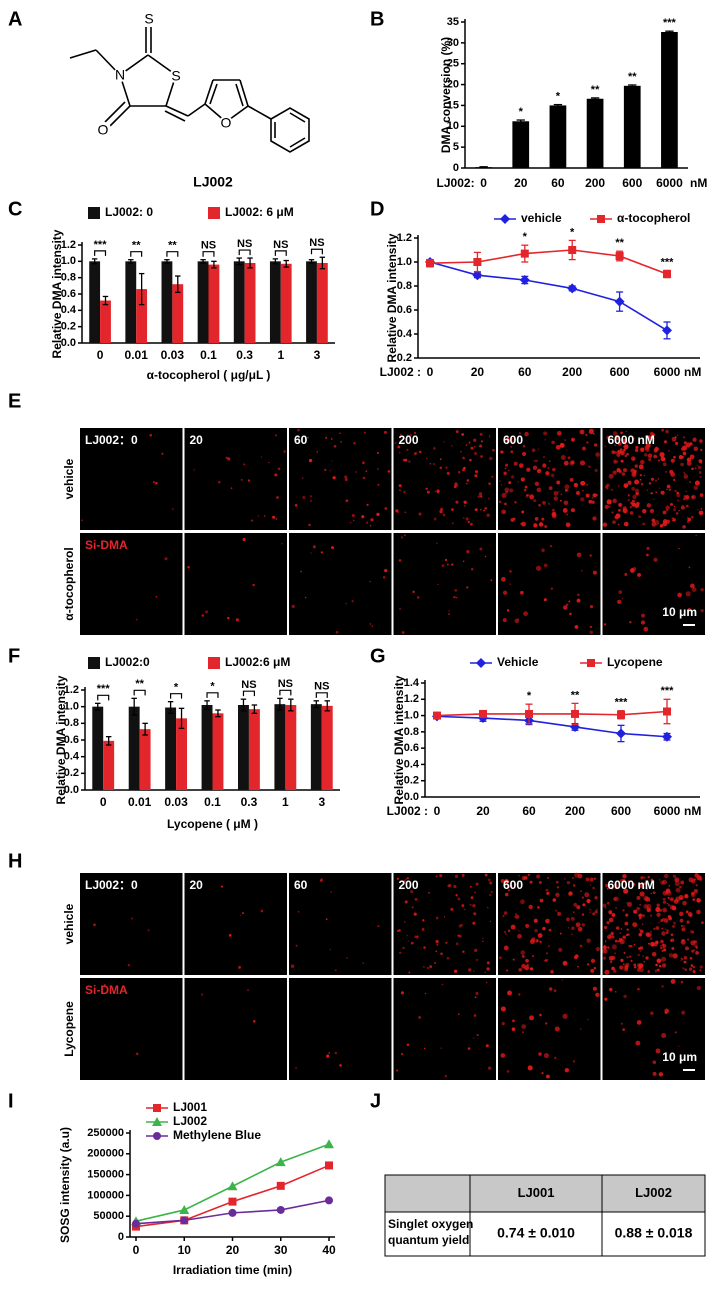 Image resolution: width=714 pixels, height=1295 pixels. What do you see at coordinates (601, 219) in the screenshot?
I see `legend-marker` at bounding box center [601, 219].